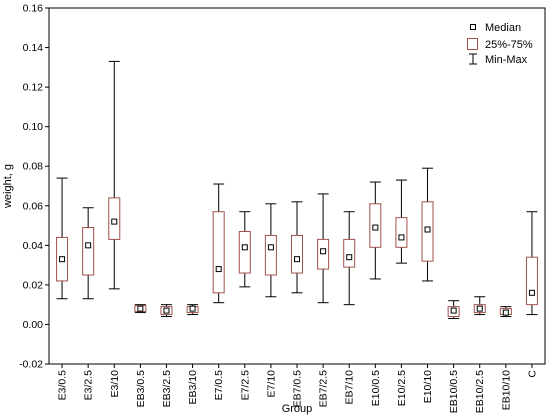  What do you see at coordinates (473, 59) in the screenshot?
I see `legend-whisker-marker` at bounding box center [473, 59].